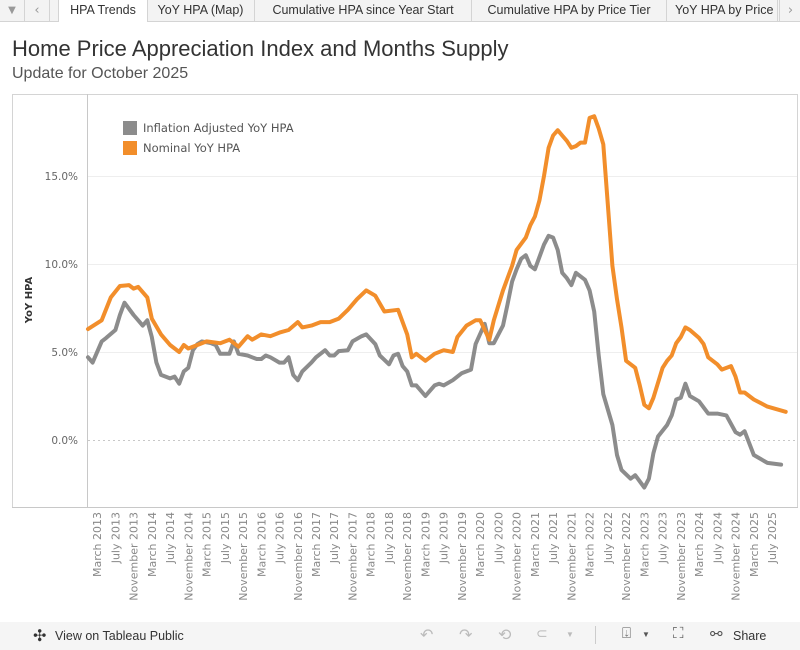 Image resolution: width=800 pixels, height=650 pixels. Describe the element at coordinates (119, 636) in the screenshot. I see `view-on-tableau-public-link: View on Tableau Public` at that location.